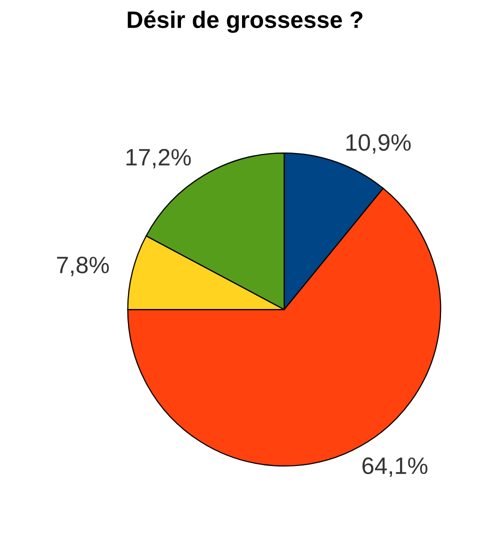 The image size is (490, 543). I want to click on data-label: 10,9%, so click(378, 144).